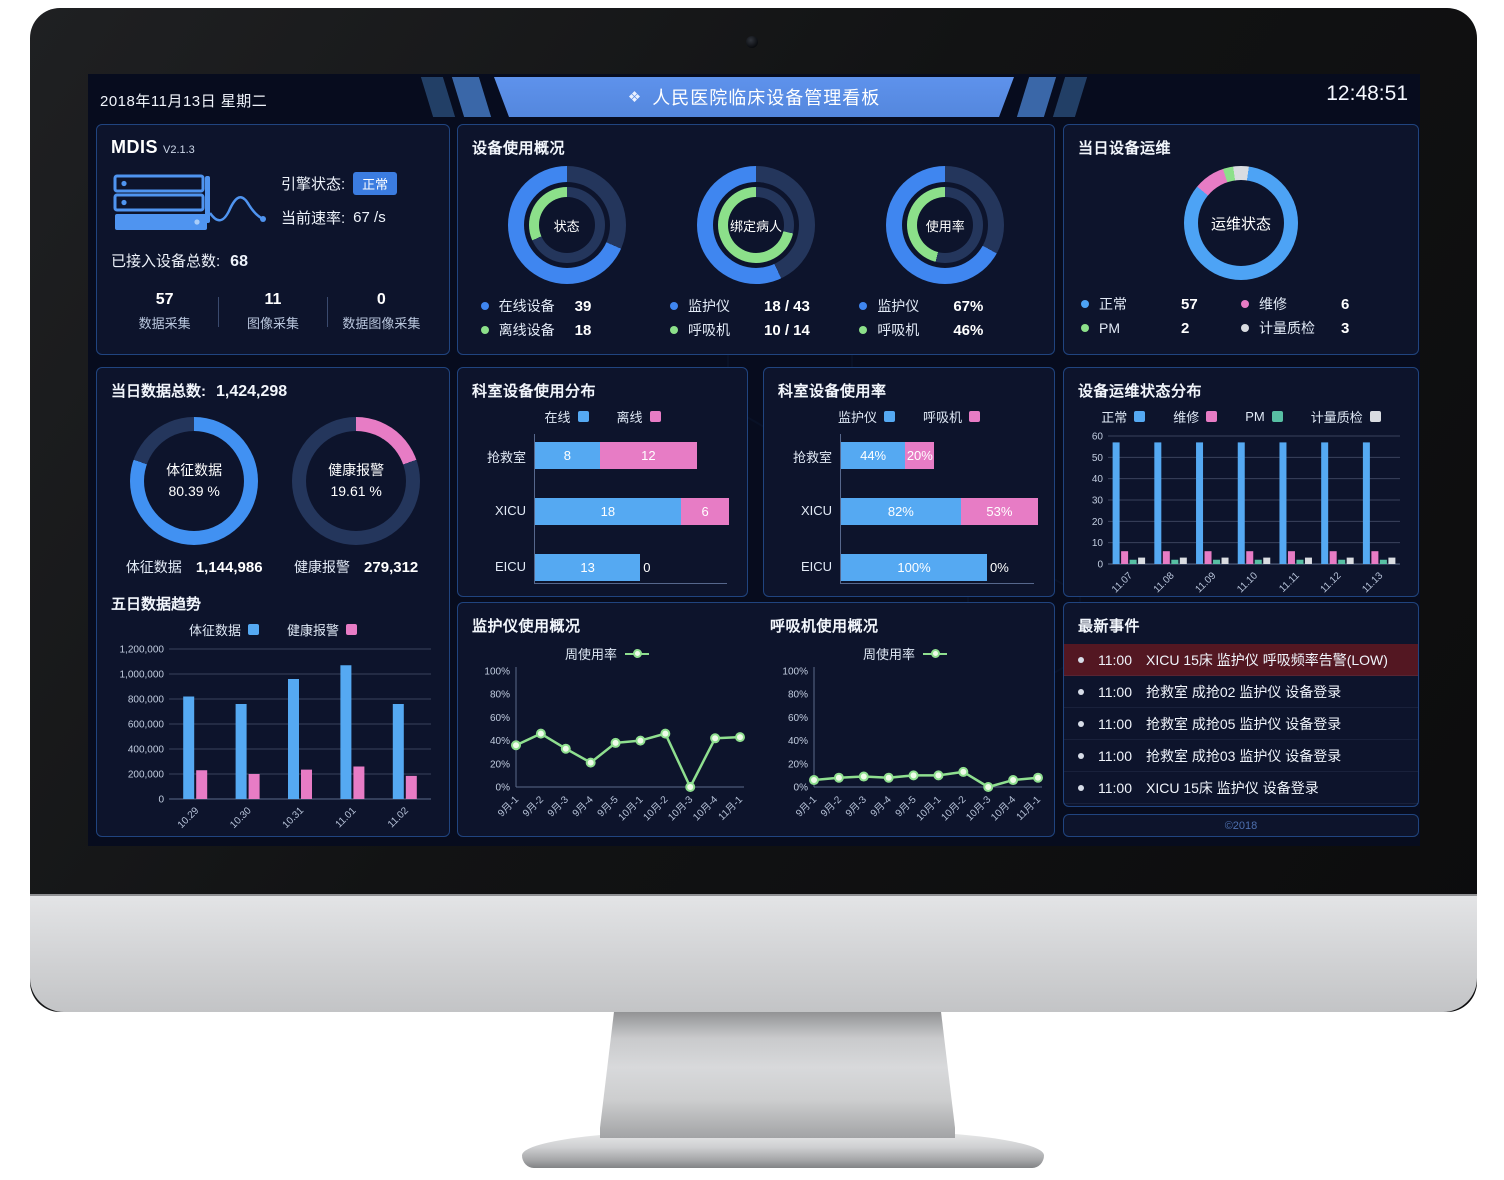 This screenshot has width=1504, height=1180. What do you see at coordinates (1098, 501) in the screenshot?
I see `svg-text: 30` at bounding box center [1098, 501].